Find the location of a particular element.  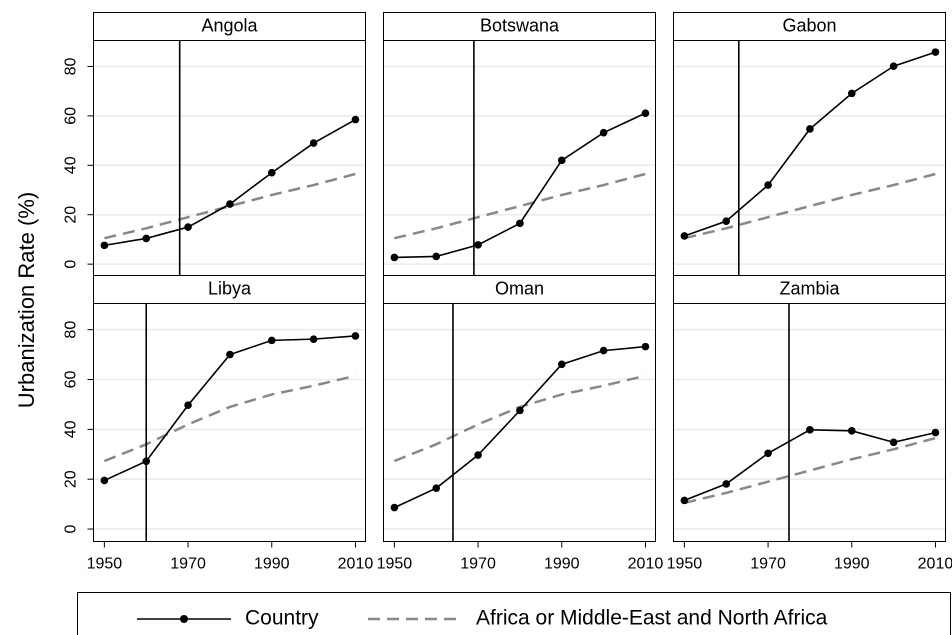

panel-title: Zambia is located at coordinates (809, 288).